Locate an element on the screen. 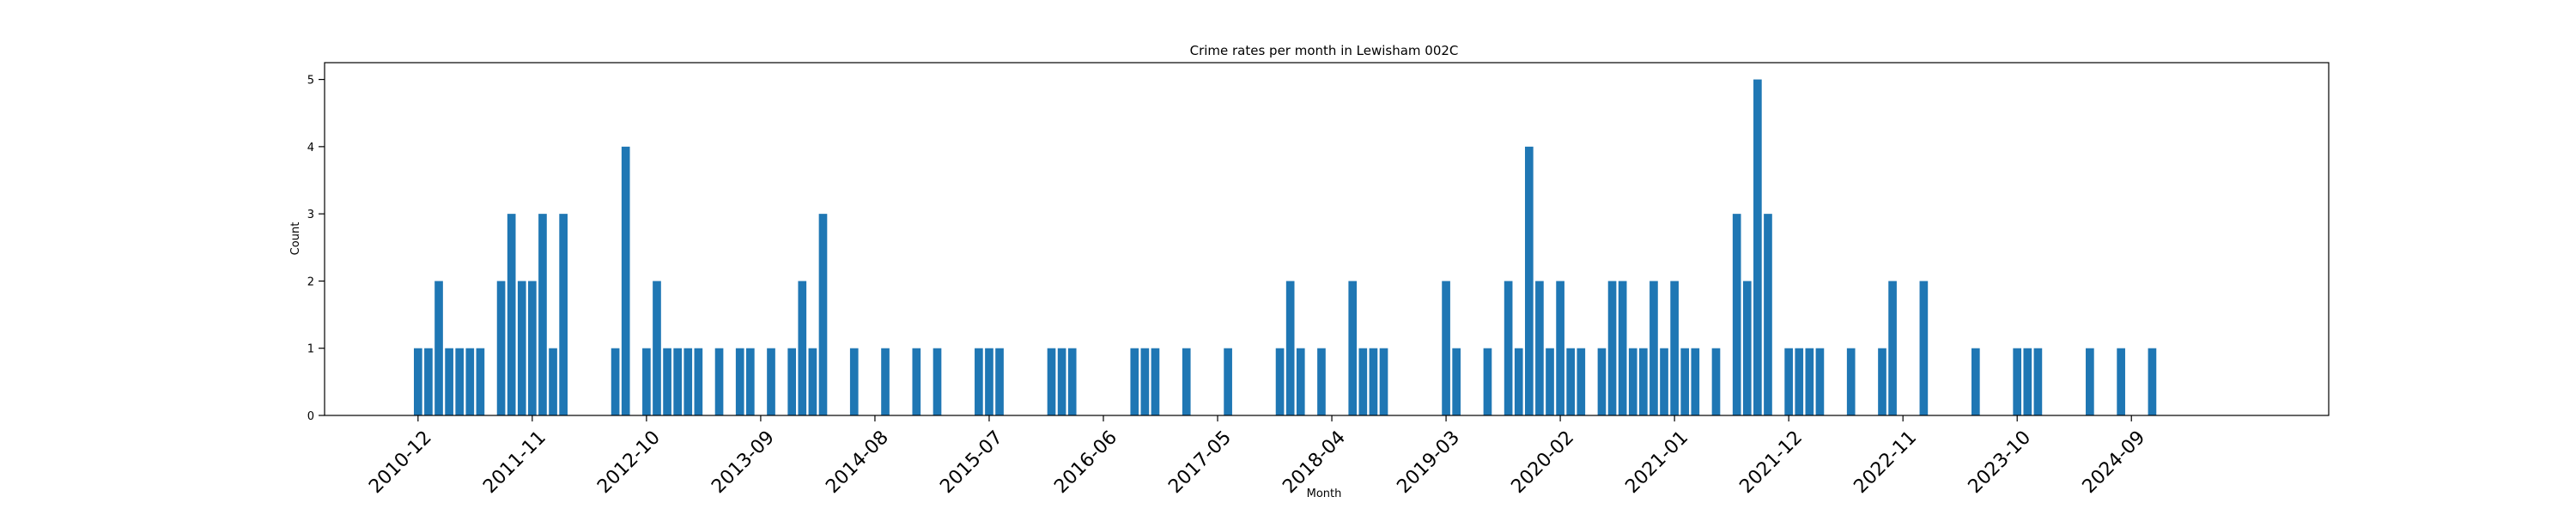 The height and width of the screenshot is (515, 2576). x-tick-label: 2020-02 is located at coordinates (1543, 462).